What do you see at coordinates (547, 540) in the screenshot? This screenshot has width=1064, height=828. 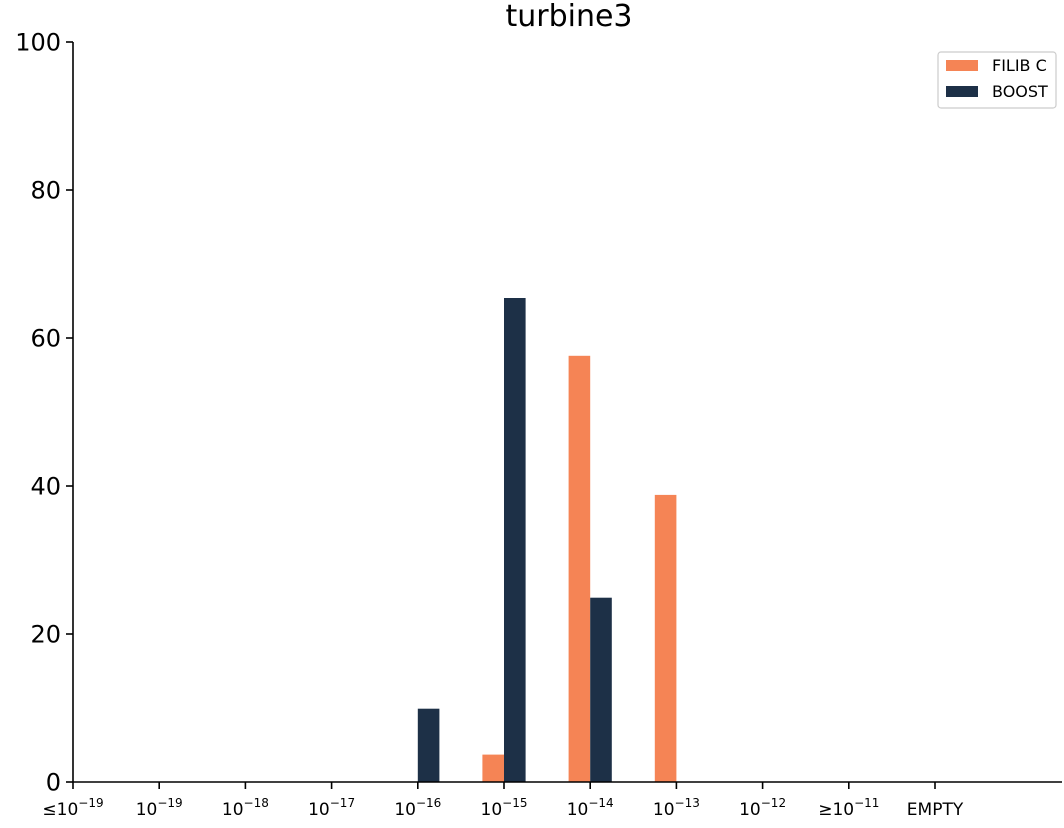 I see `bars-layer` at bounding box center [547, 540].